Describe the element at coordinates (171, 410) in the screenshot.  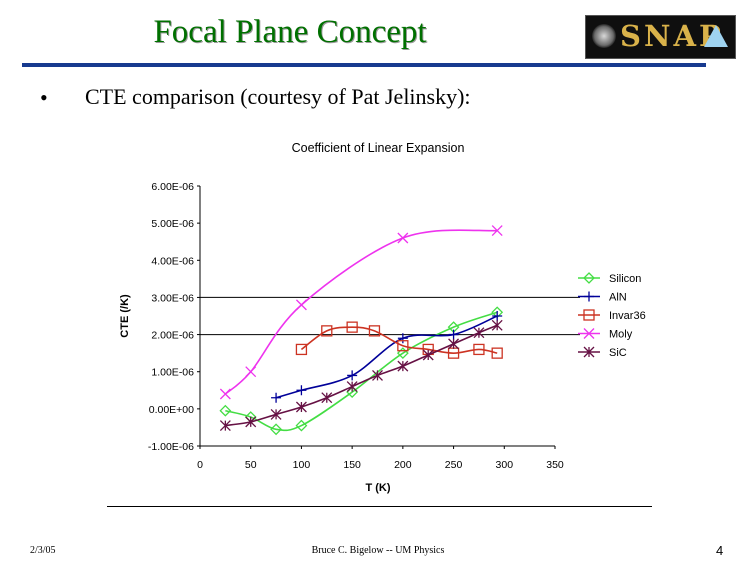
I see `y-tick-label: 0.00E+00` at that location.